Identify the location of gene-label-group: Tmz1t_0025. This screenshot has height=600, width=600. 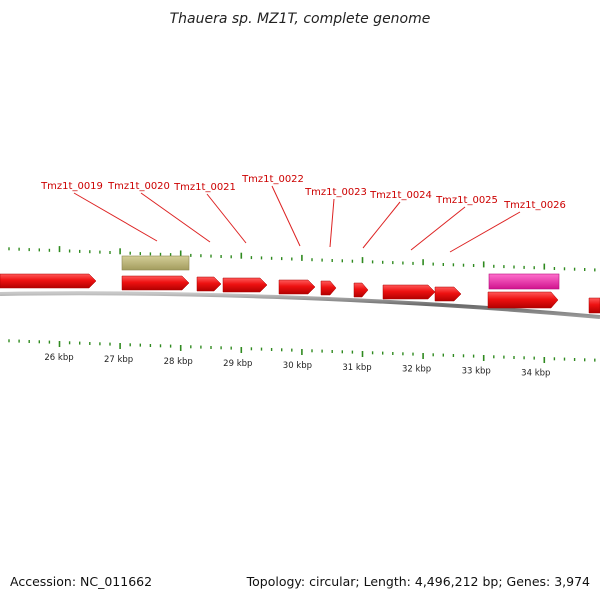
(454, 223).